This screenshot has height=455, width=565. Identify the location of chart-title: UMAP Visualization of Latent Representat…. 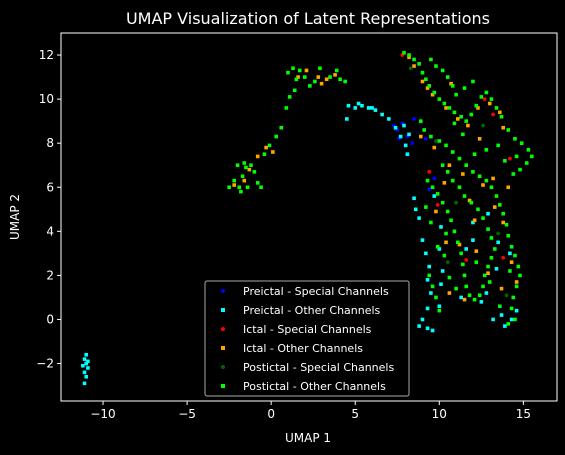
(308, 18).